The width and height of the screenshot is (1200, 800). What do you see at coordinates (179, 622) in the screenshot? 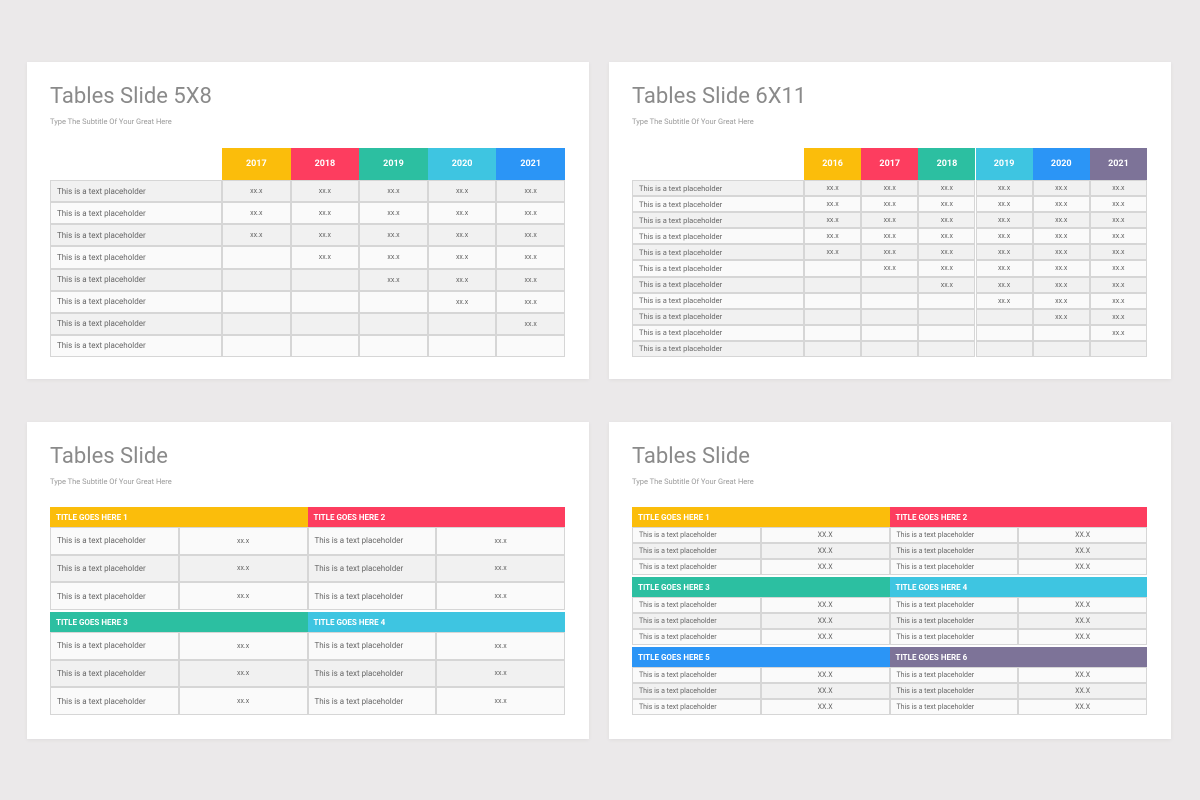
I see `group-header: TITLE GOES HERE 3` at bounding box center [179, 622].